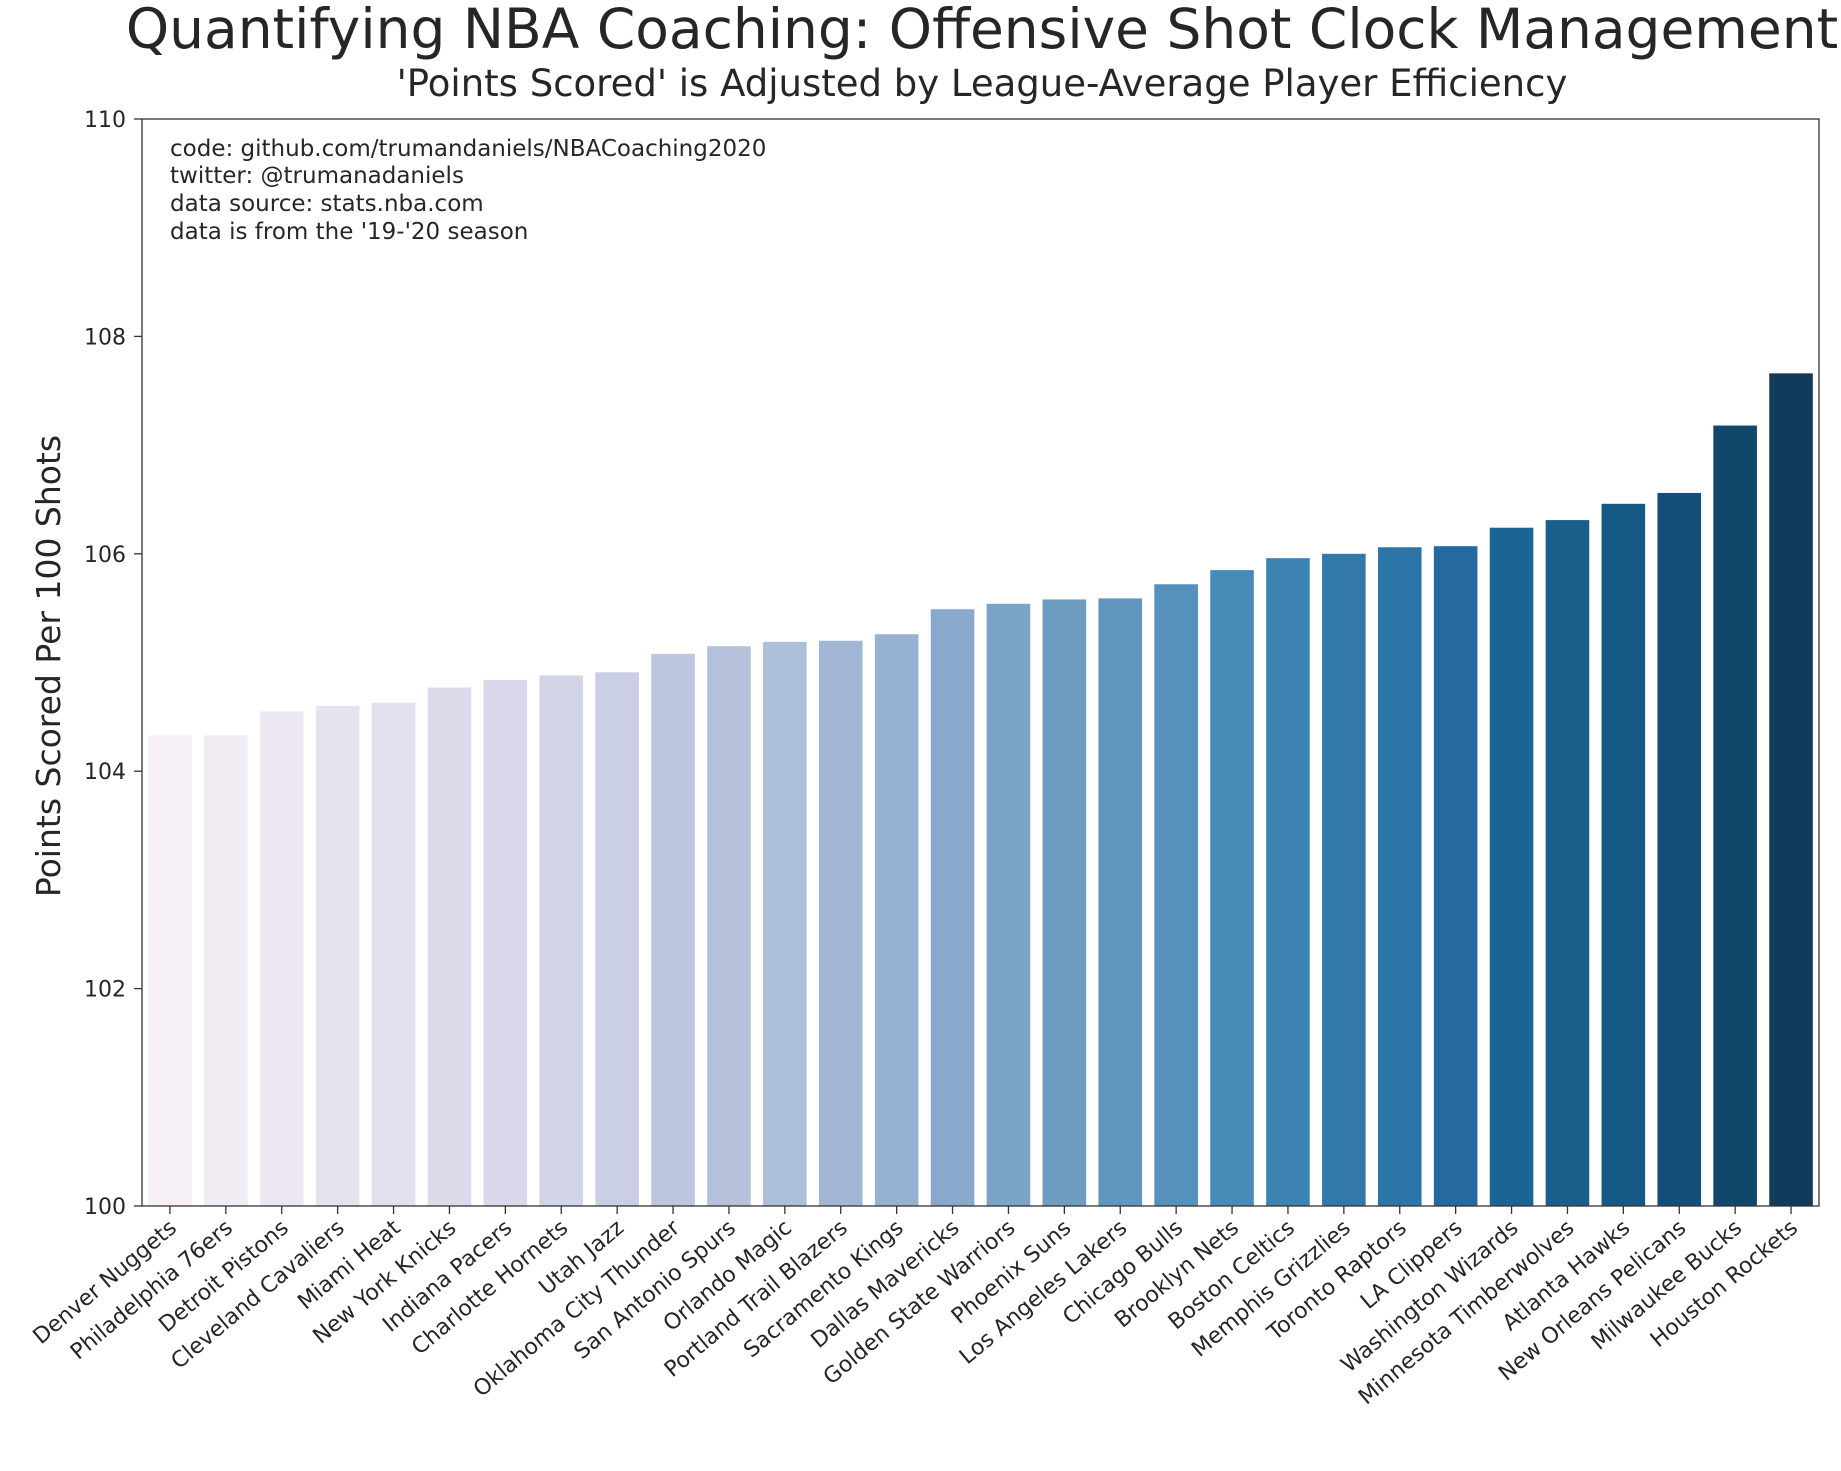 The height and width of the screenshot is (1471, 1841). What do you see at coordinates (113, 664) in the screenshot?
I see `y-axis-ticks: 100 102 104 106 108 110` at bounding box center [113, 664].